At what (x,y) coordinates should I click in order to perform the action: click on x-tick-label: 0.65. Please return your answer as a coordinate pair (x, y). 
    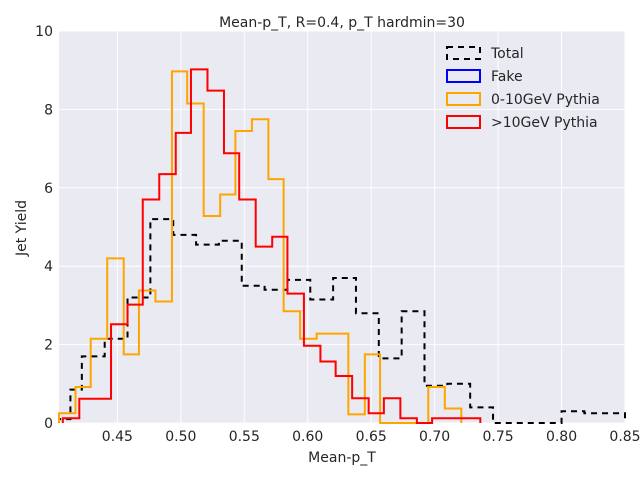
    Looking at the image, I should click on (371, 437).